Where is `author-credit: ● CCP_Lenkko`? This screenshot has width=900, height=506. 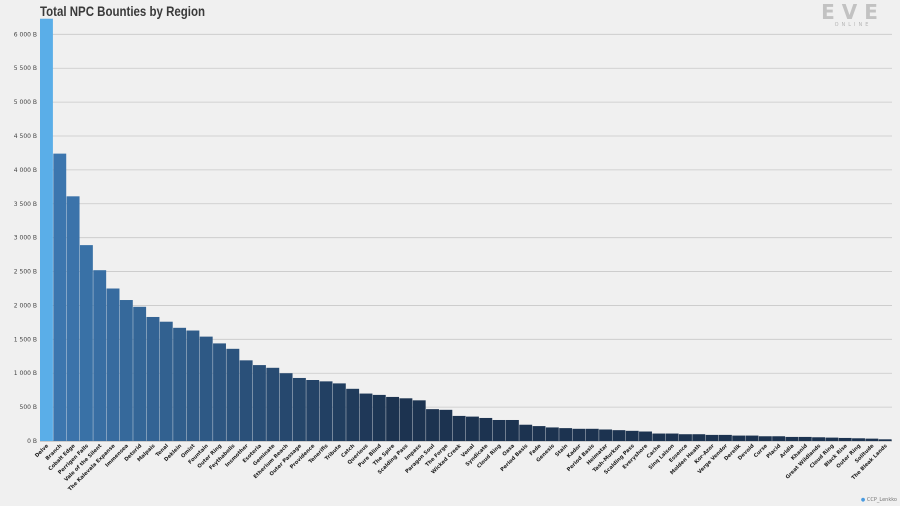 author-credit: ● CCP_Lenkko is located at coordinates (879, 500).